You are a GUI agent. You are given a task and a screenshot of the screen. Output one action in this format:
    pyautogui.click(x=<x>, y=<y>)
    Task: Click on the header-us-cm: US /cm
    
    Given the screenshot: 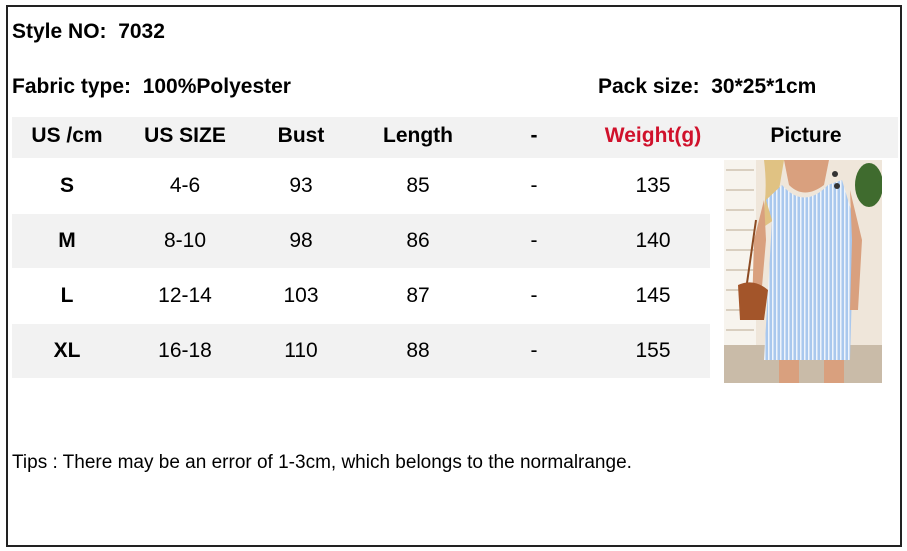 What is the action you would take?
    pyautogui.click(x=67, y=135)
    